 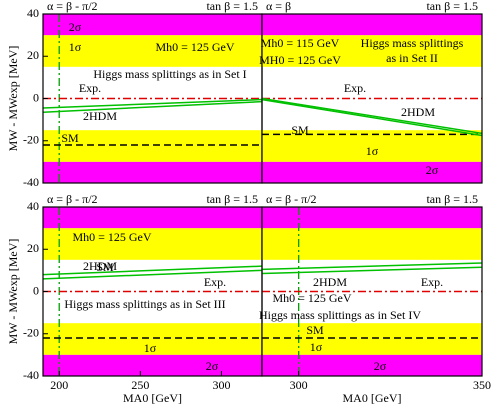 What do you see at coordinates (140, 385) in the screenshot?
I see `x-tick-label: 250` at bounding box center [140, 385].